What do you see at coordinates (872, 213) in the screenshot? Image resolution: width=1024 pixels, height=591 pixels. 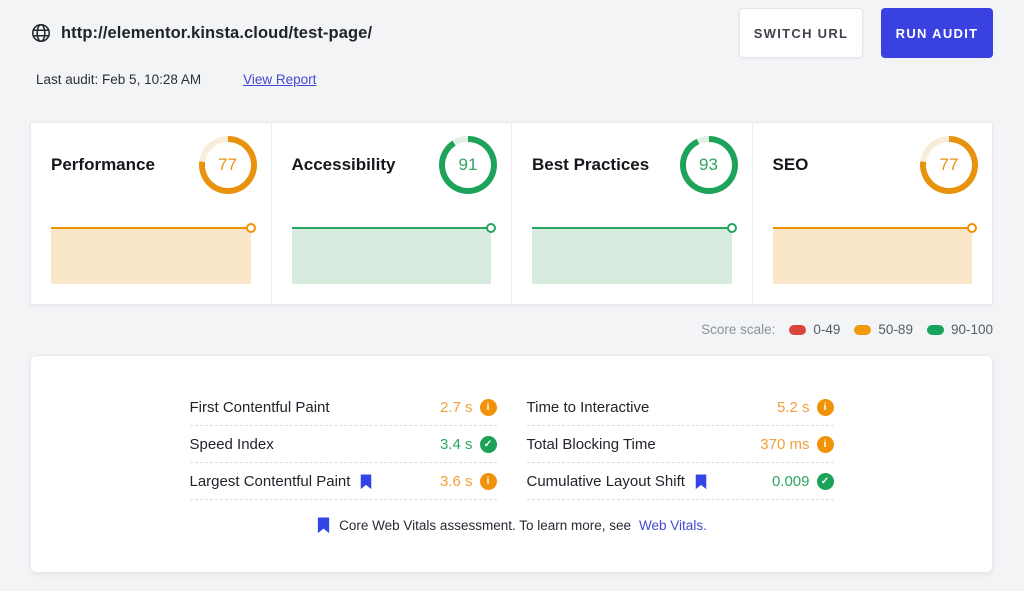 I see `score-card: SEO 77` at bounding box center [872, 213].